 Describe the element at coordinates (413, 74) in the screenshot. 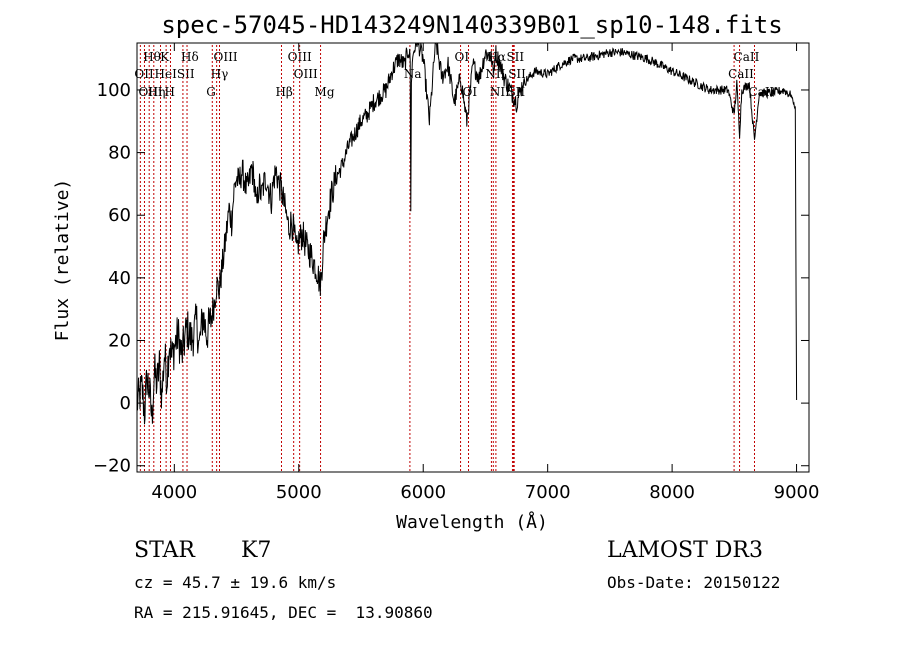

I see `marker-label: Na` at that location.